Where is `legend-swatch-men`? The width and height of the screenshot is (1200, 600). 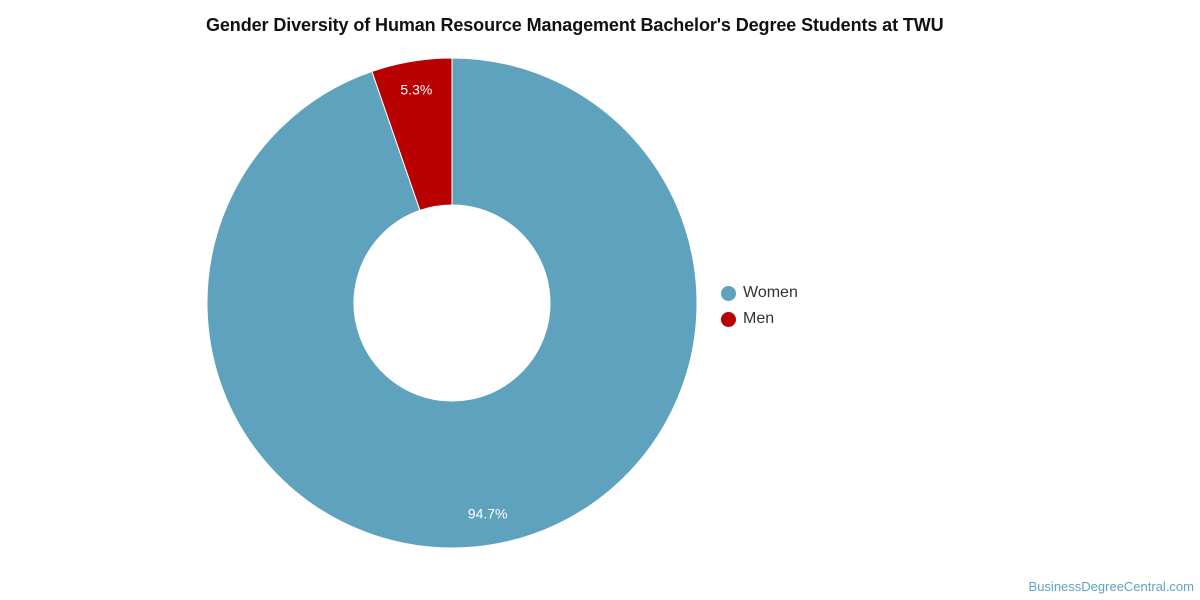
legend-swatch-men is located at coordinates (728, 319).